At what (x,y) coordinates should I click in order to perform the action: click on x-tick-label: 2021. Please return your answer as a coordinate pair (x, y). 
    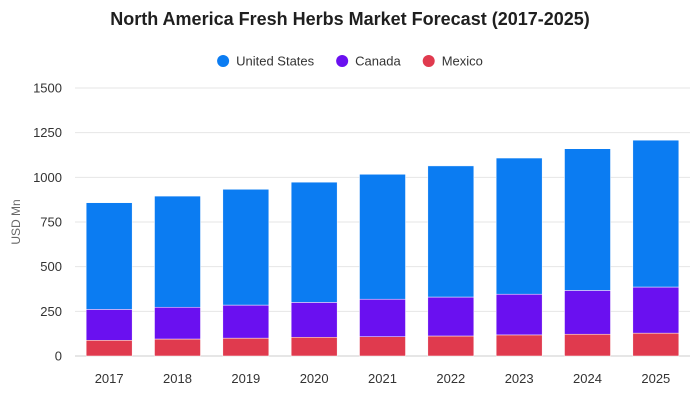
    Looking at the image, I should click on (382, 378).